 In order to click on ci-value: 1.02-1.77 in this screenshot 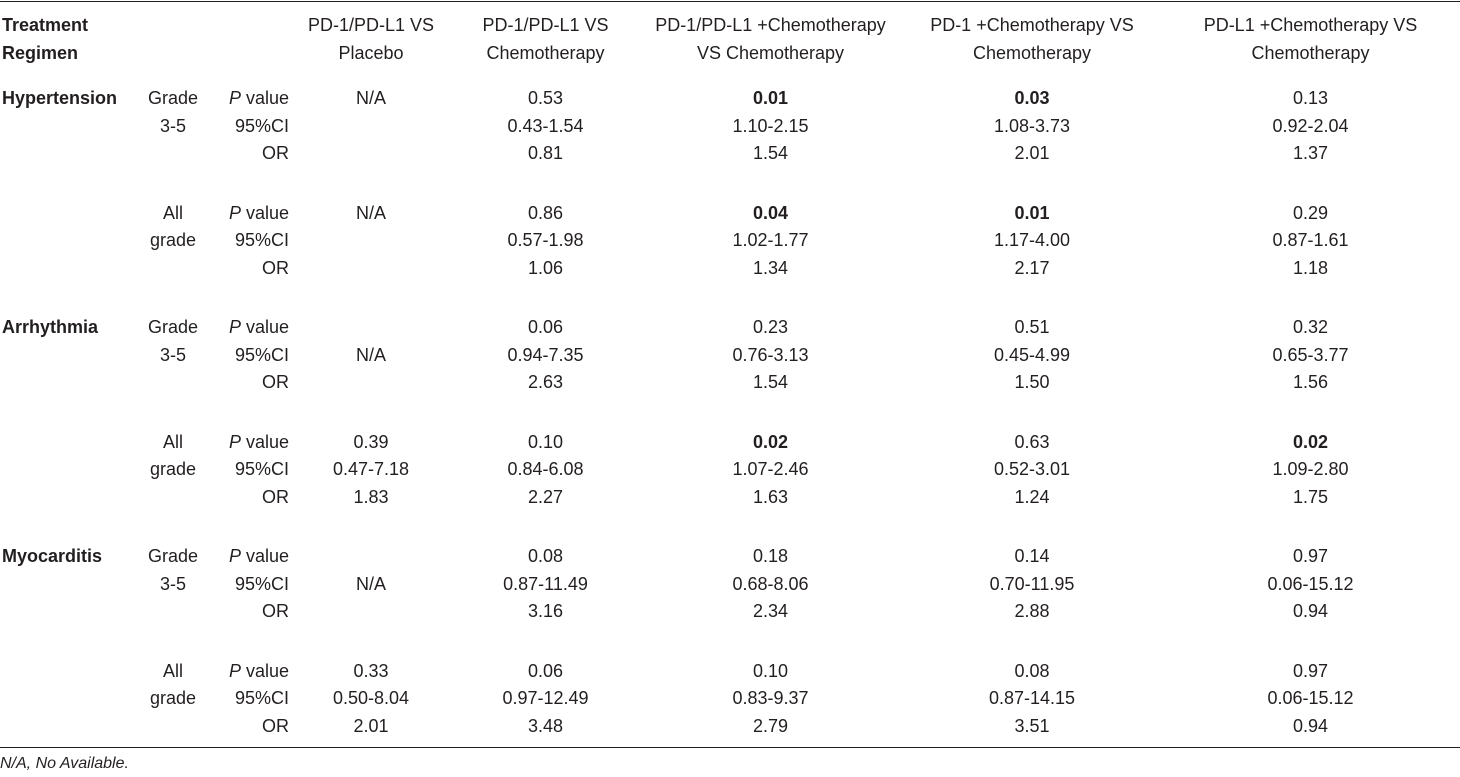, I will do `click(770, 240)`.